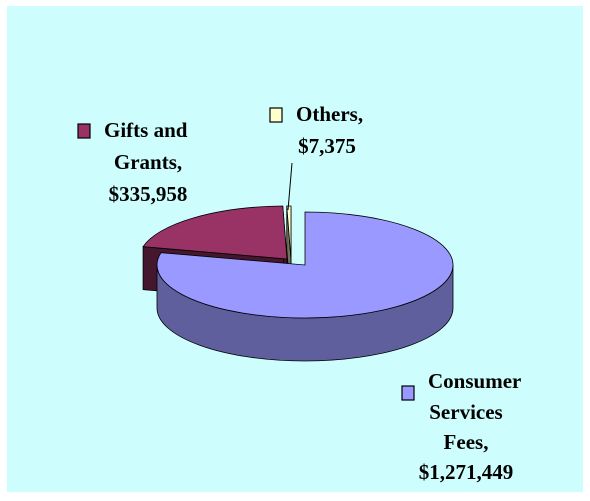  Describe the element at coordinates (329, 114) in the screenshot. I see `slice-label-others-line-1: Others,` at that location.